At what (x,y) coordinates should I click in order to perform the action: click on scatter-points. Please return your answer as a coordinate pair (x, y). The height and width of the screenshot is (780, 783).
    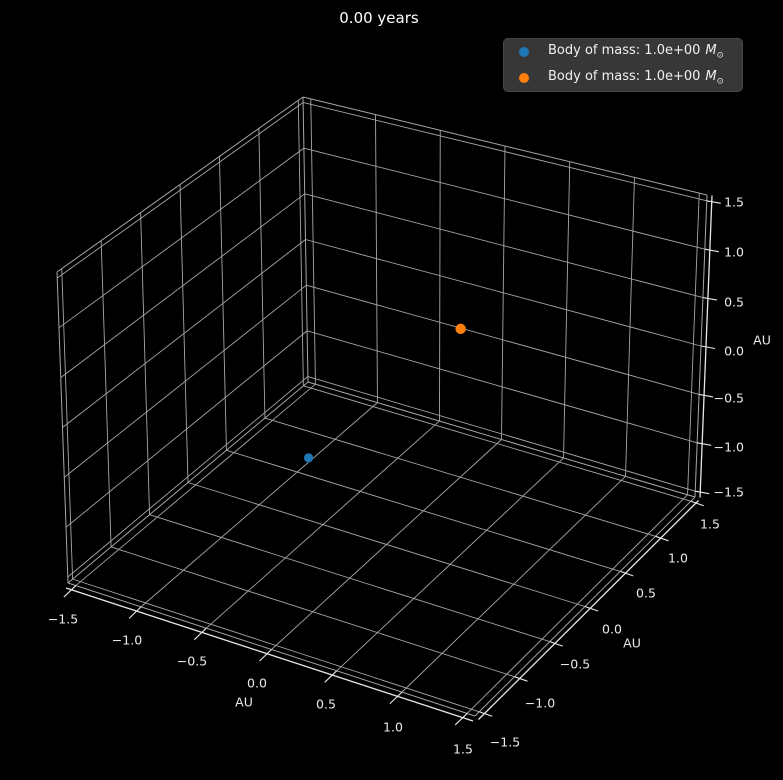
    Looking at the image, I should click on (384, 393).